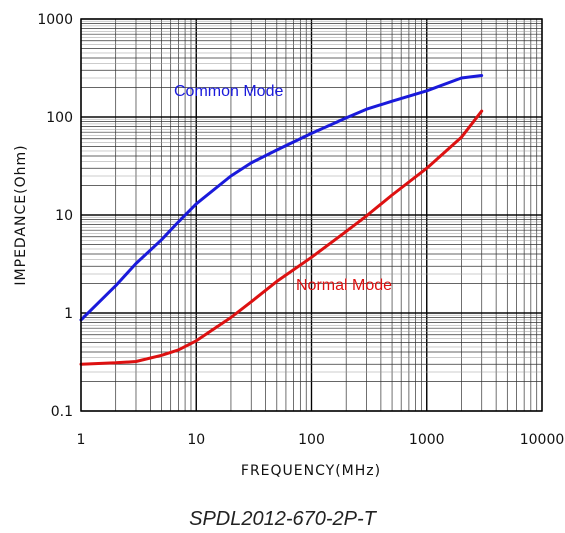  What do you see at coordinates (311, 471) in the screenshot?
I see `x-axis-title: FREQUENCY(MHz)` at bounding box center [311, 471].